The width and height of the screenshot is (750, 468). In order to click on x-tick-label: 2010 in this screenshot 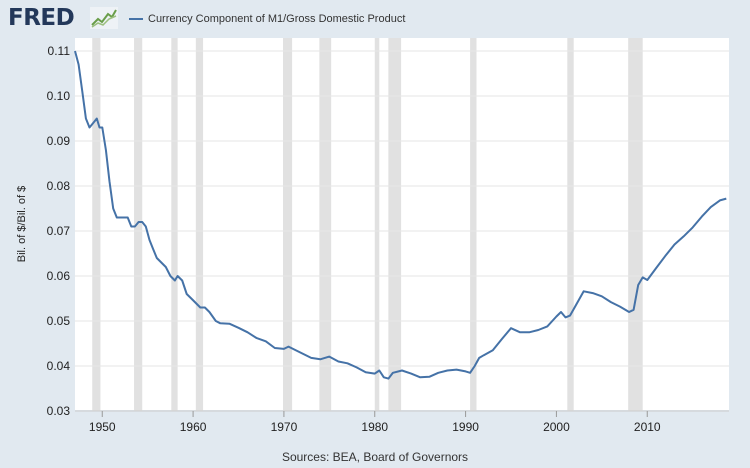, I will do `click(647, 427)`.